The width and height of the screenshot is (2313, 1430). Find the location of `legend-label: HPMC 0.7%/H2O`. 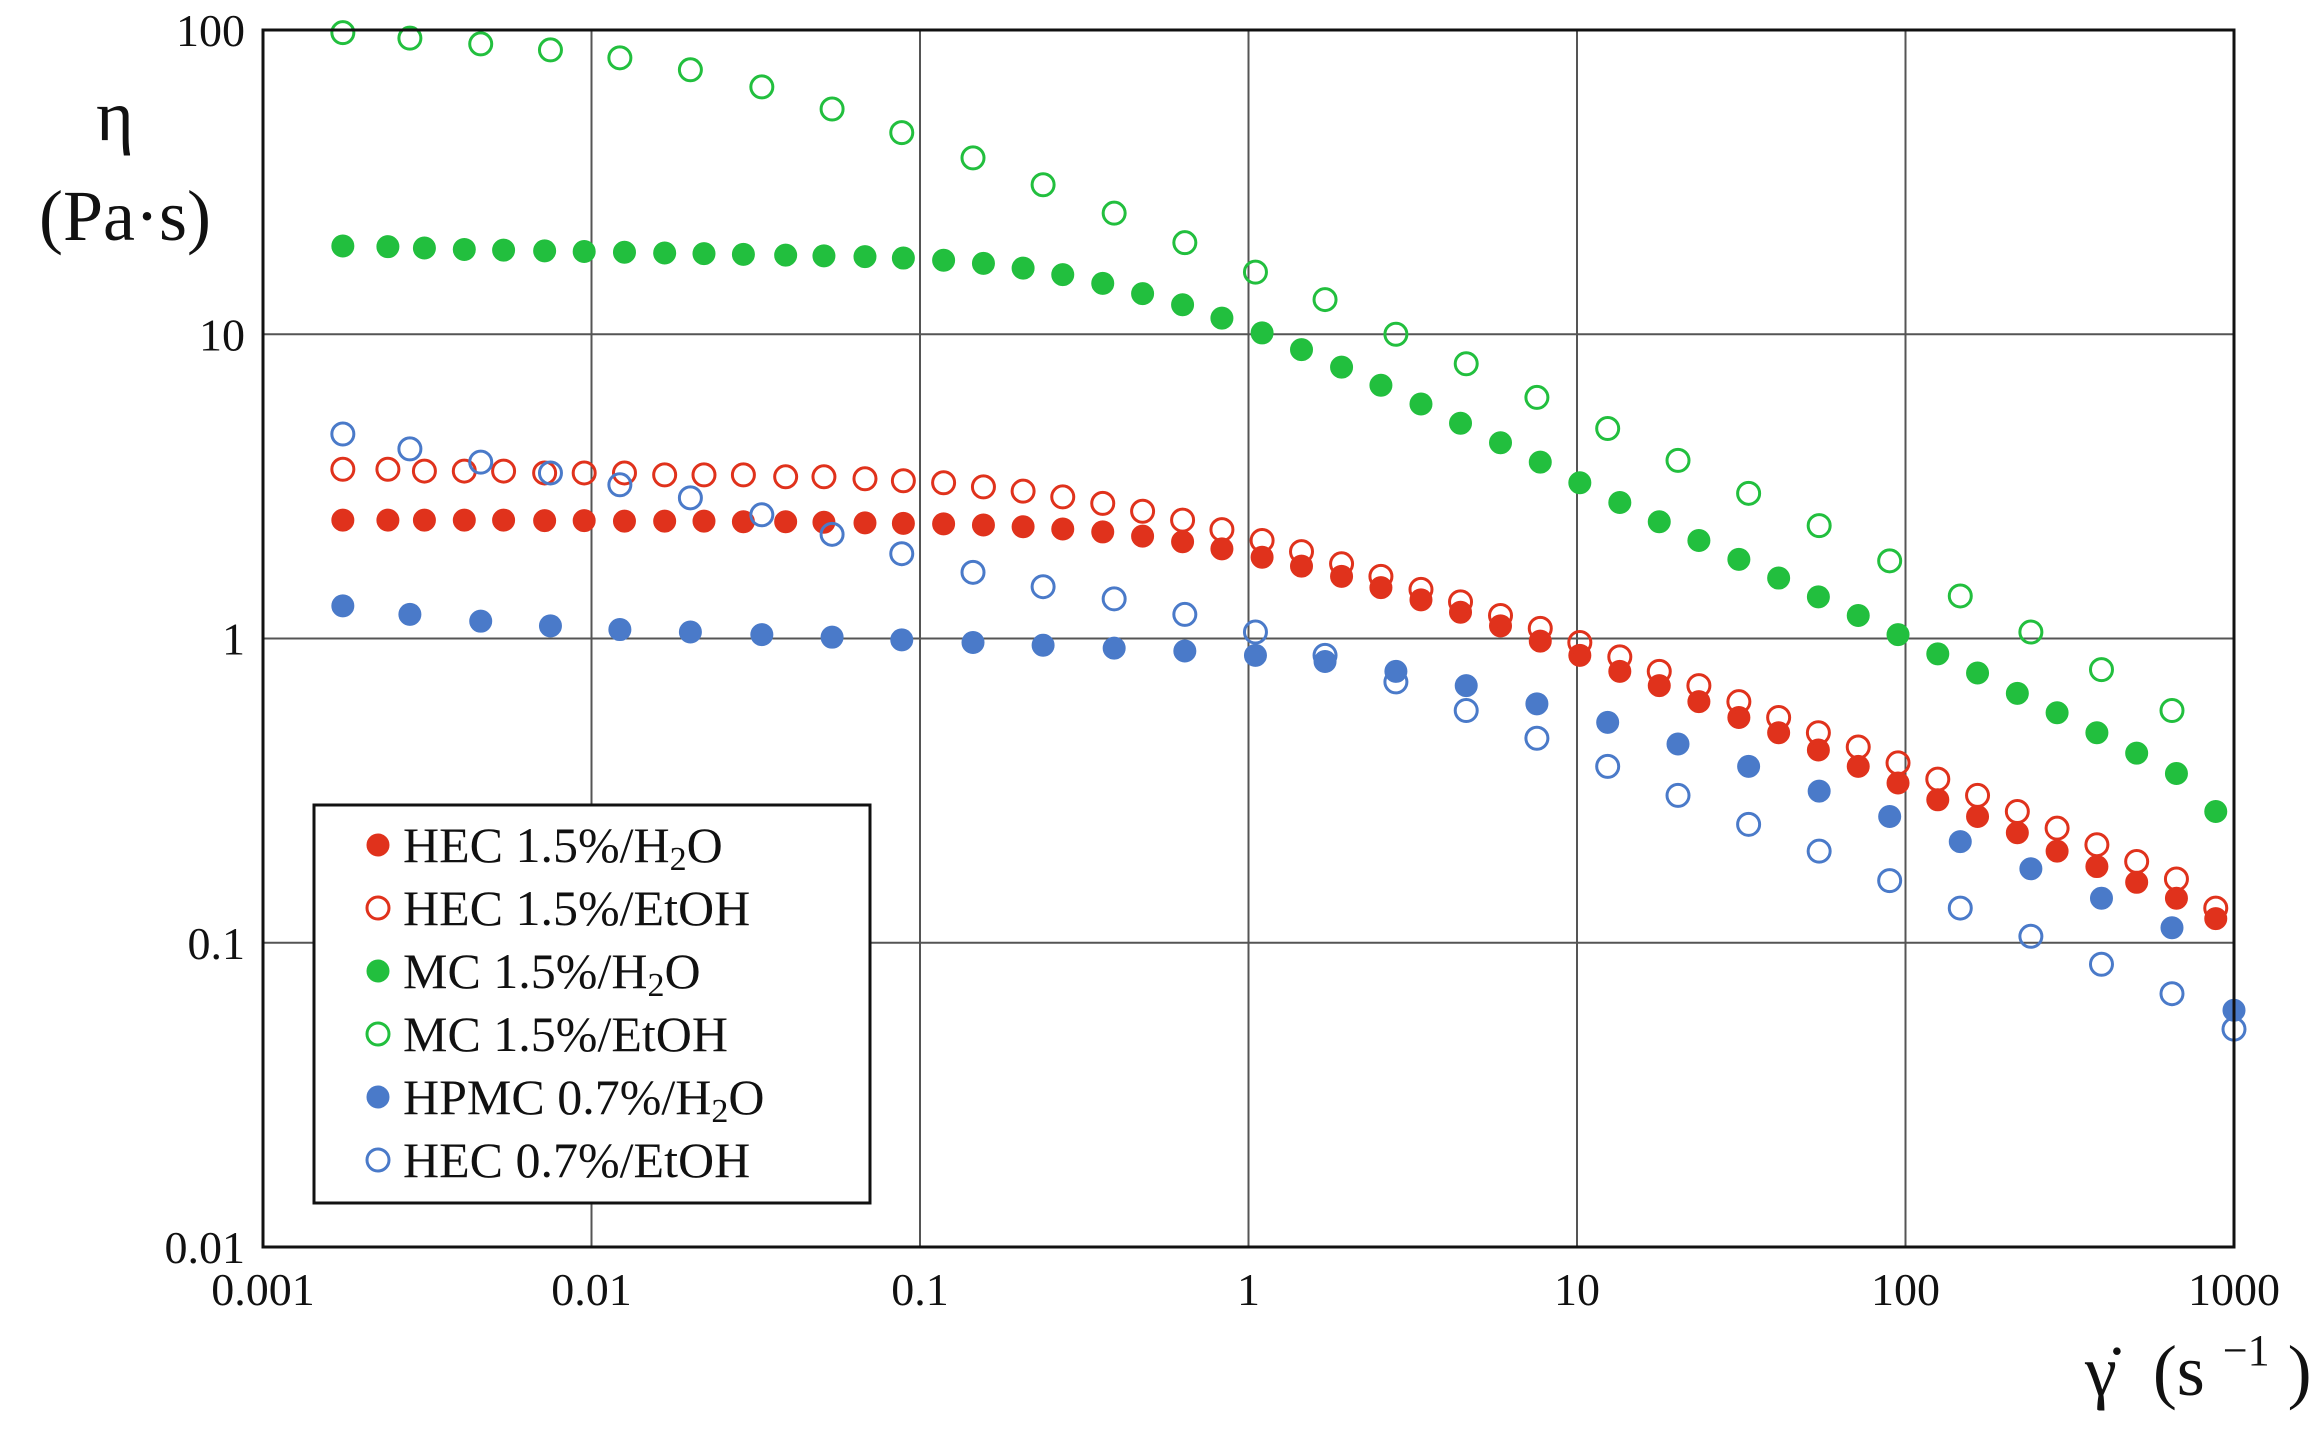

legend-label: HPMC 0.7%/H2O is located at coordinates (583, 1099).